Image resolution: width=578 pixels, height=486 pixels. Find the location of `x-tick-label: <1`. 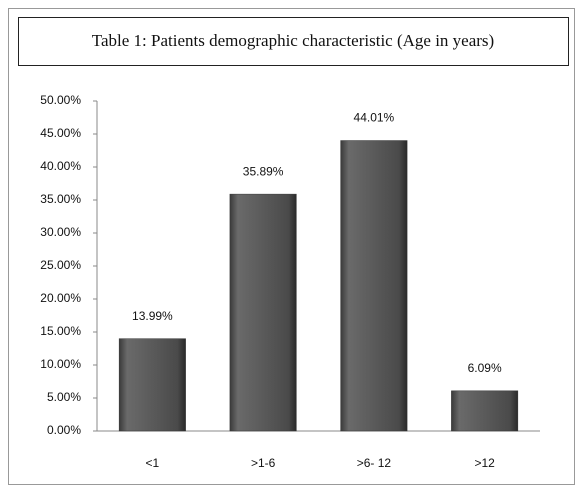

x-tick-label: <1 is located at coordinates (153, 463).